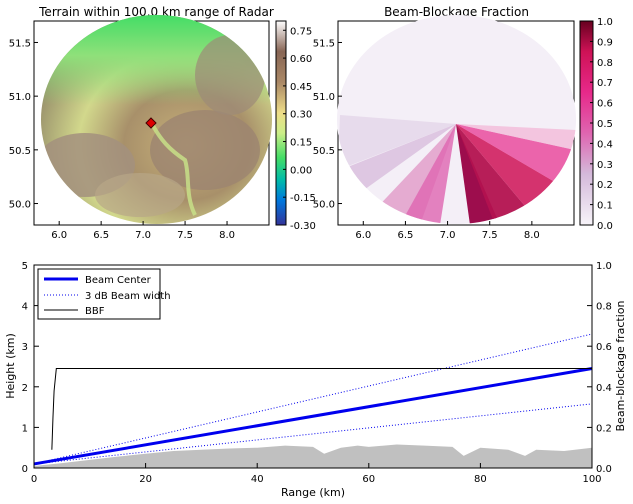 The height and width of the screenshot is (504, 633). I want to click on bbf-colorbar-tick-label: 0.2, so click(605, 185).